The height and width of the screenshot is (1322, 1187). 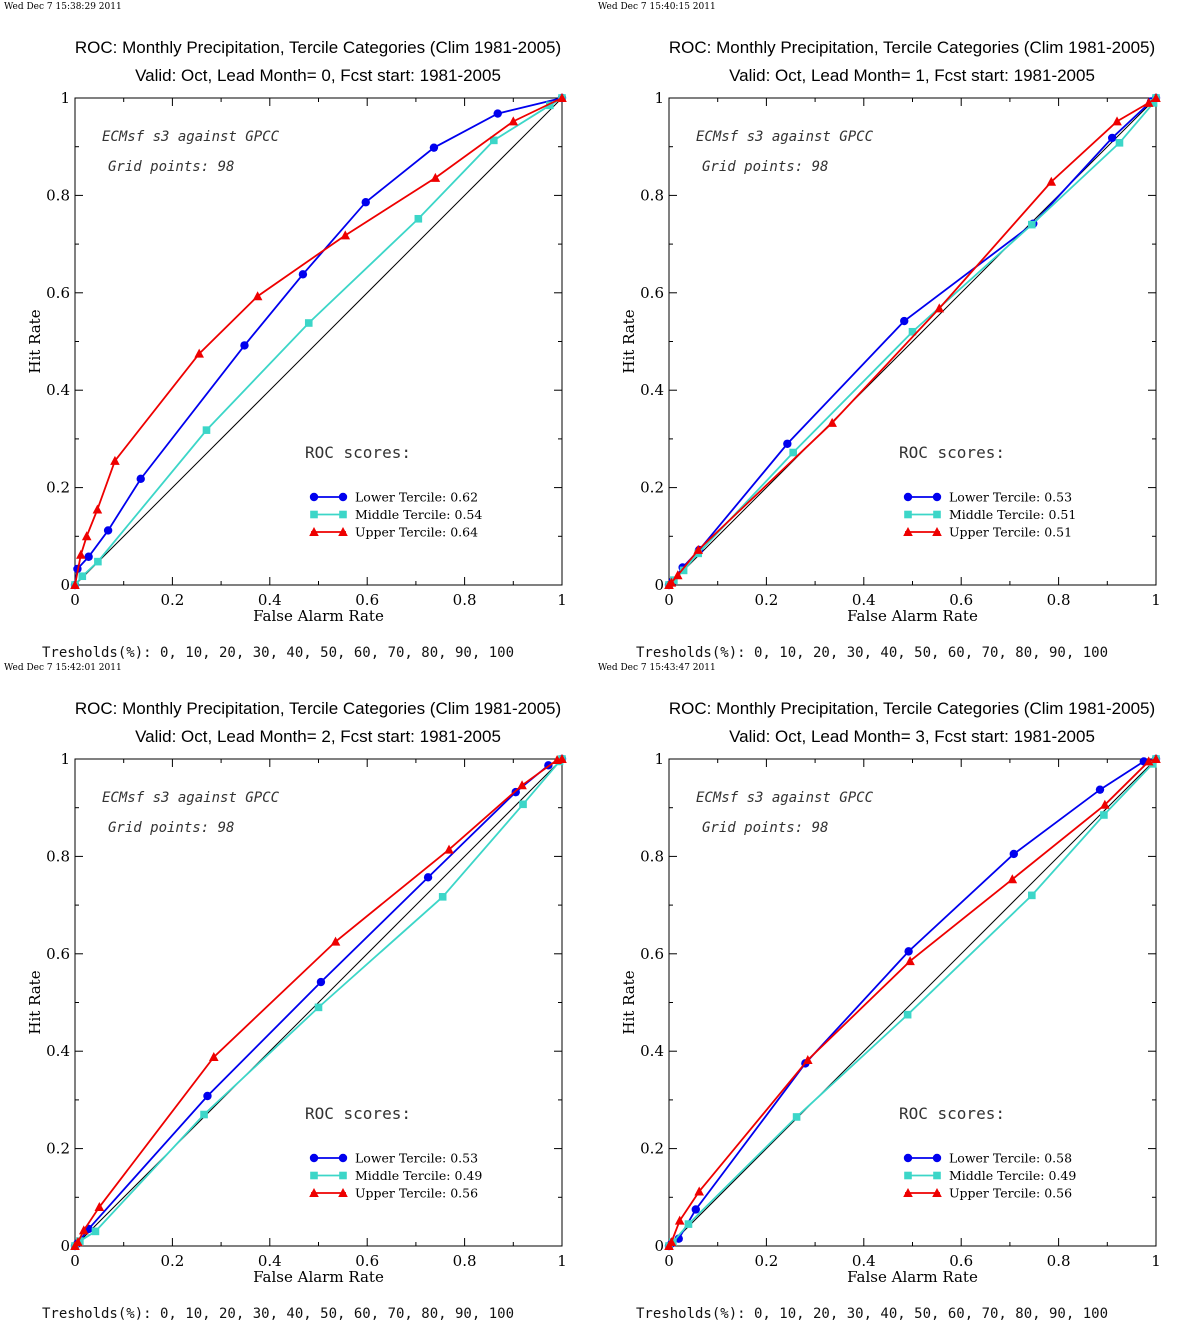 I want to click on legend-entry-lower: Lower Tercile: 0.58, so click(x=1010, y=1158).